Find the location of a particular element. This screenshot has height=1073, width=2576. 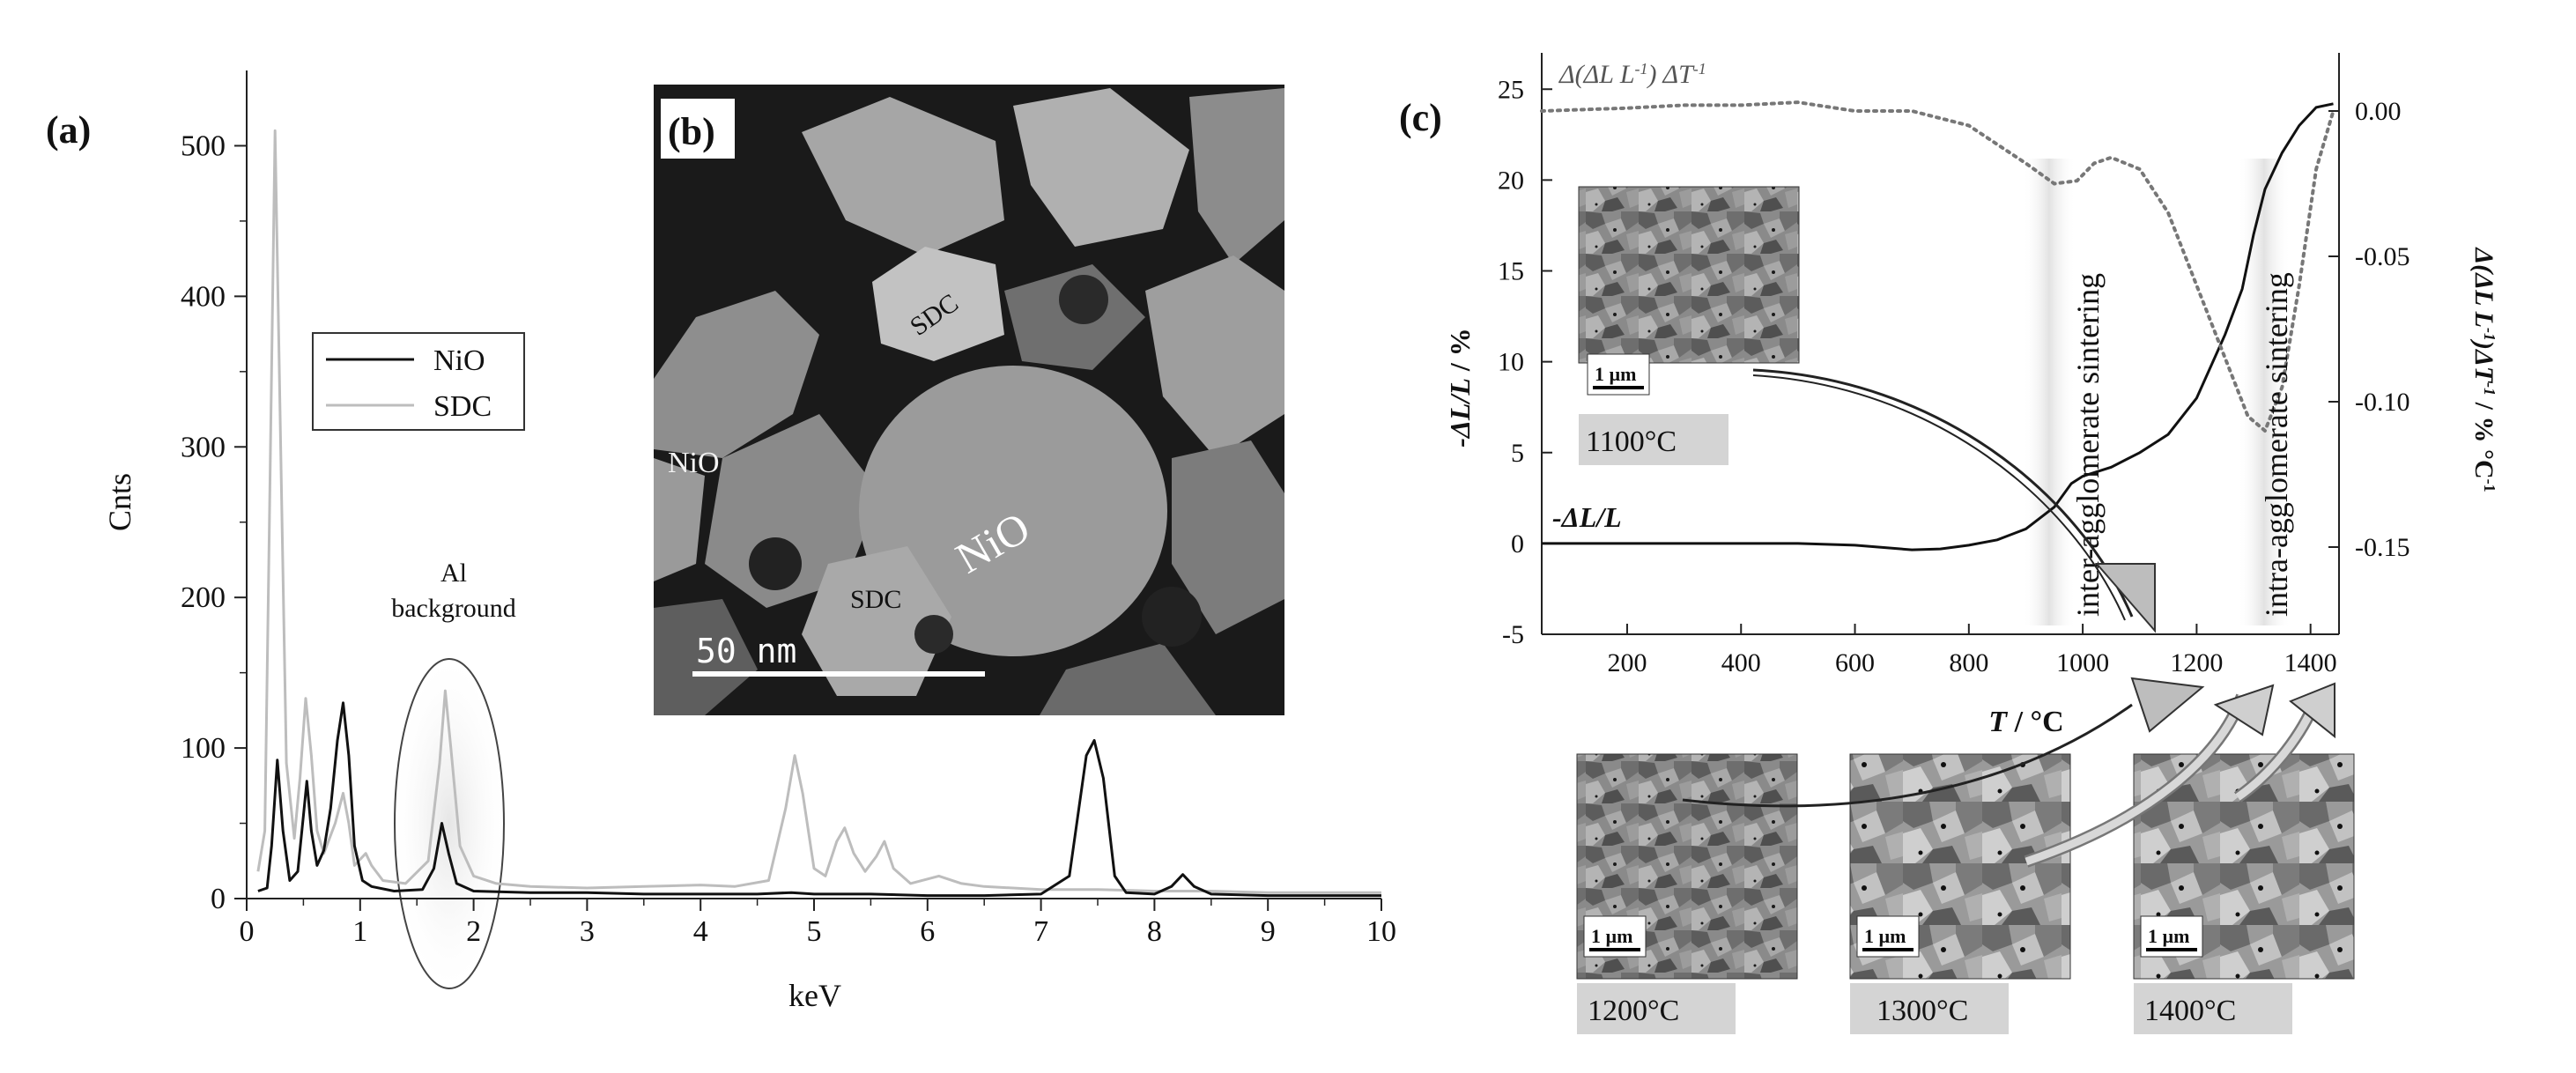

legend-a: NiO SDC is located at coordinates (419, 381).